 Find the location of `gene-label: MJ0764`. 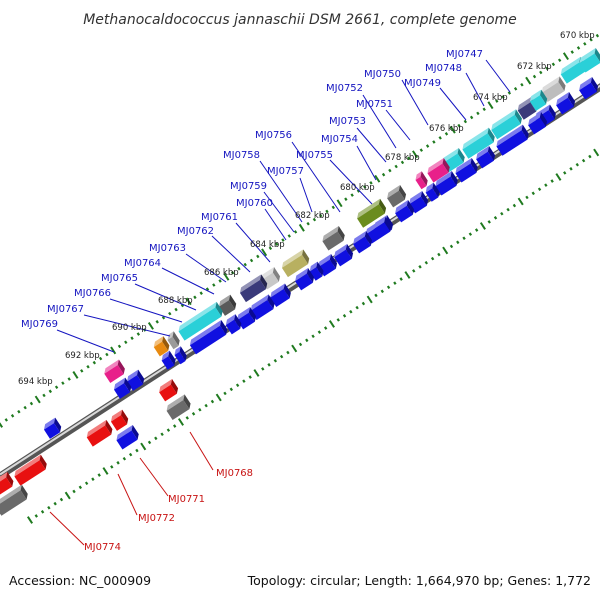

gene-label: MJ0764 is located at coordinates (142, 263).